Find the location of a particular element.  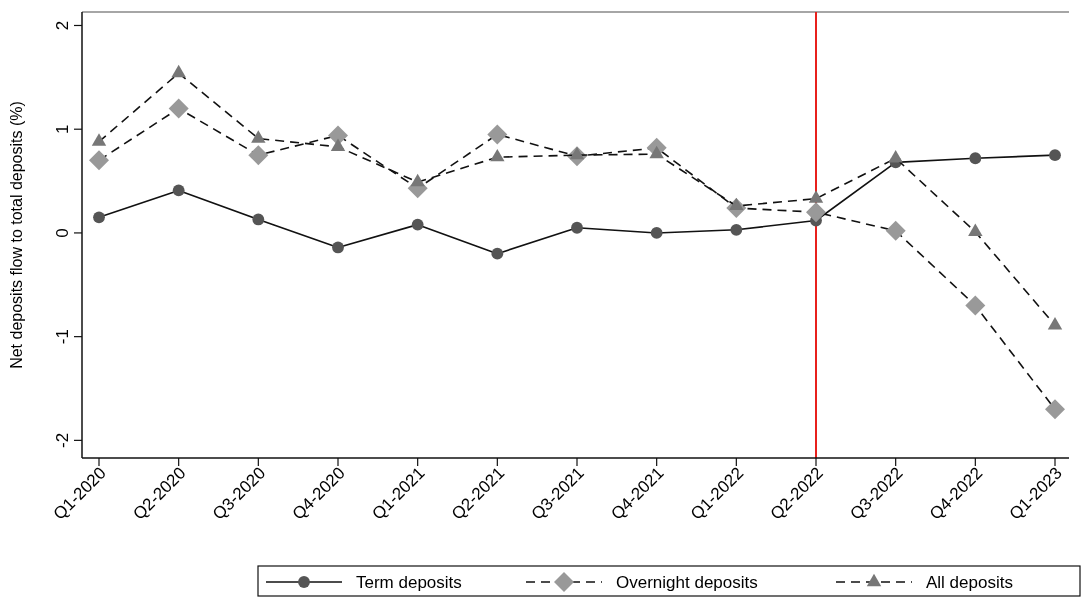

y-tick-label: 1 is located at coordinates (62, 129).